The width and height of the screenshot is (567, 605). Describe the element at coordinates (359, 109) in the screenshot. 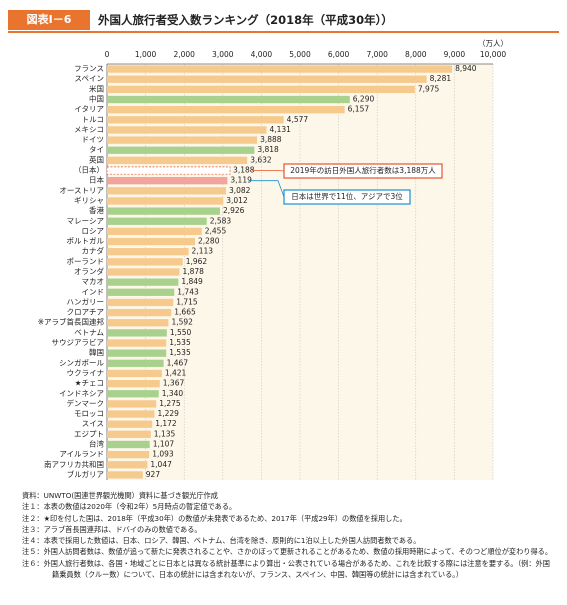

I see `value-label: 6,157` at that location.